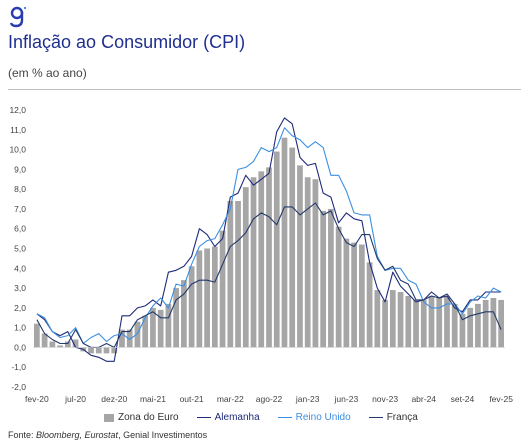 This screenshot has height=444, width=529. What do you see at coordinates (20, 288) in the screenshot?
I see `y-tick-label: 3,0` at bounding box center [20, 288].